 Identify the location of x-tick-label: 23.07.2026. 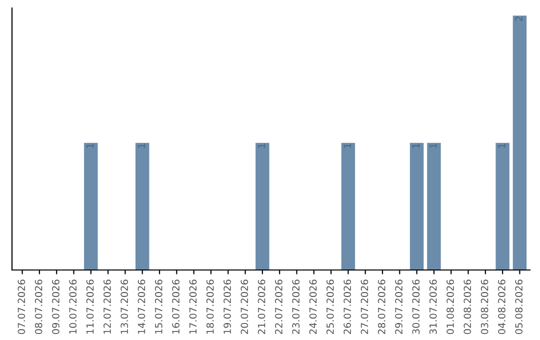
(296, 307).